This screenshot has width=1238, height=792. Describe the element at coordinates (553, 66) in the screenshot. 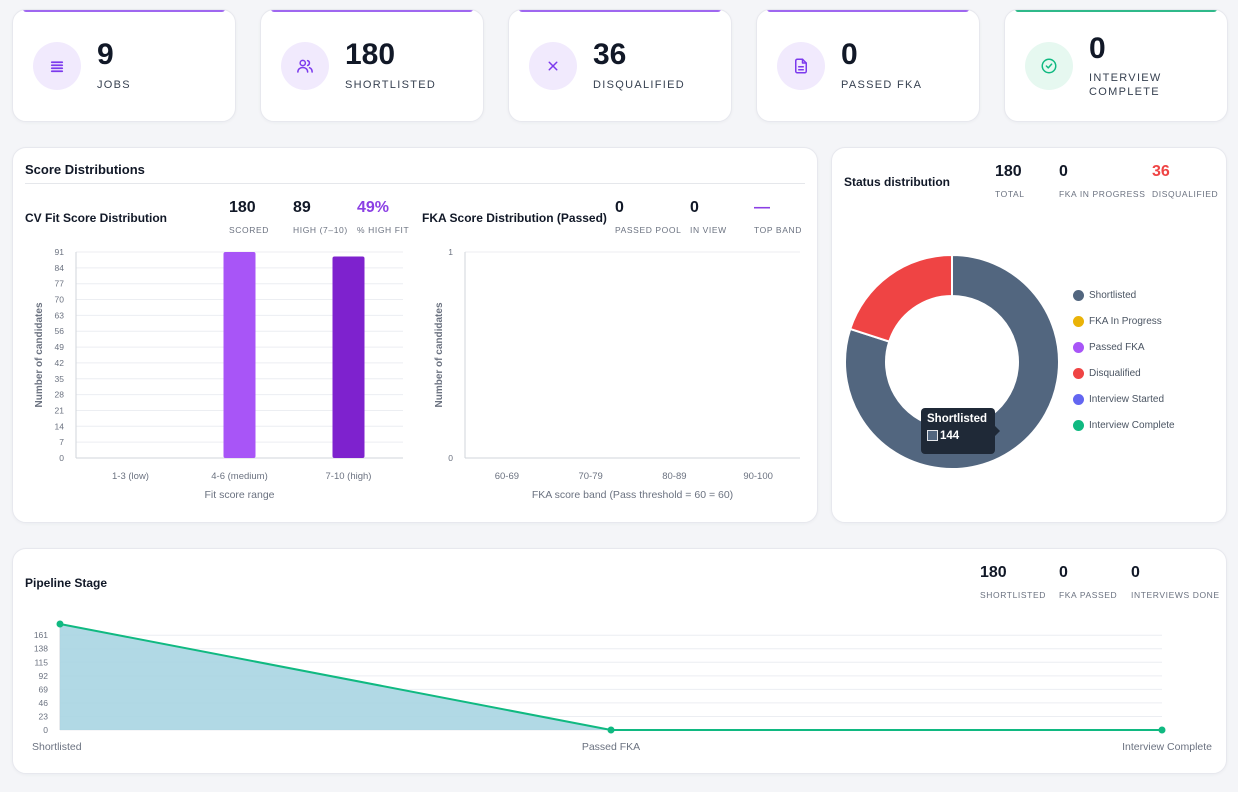

I see `x-icon` at that location.